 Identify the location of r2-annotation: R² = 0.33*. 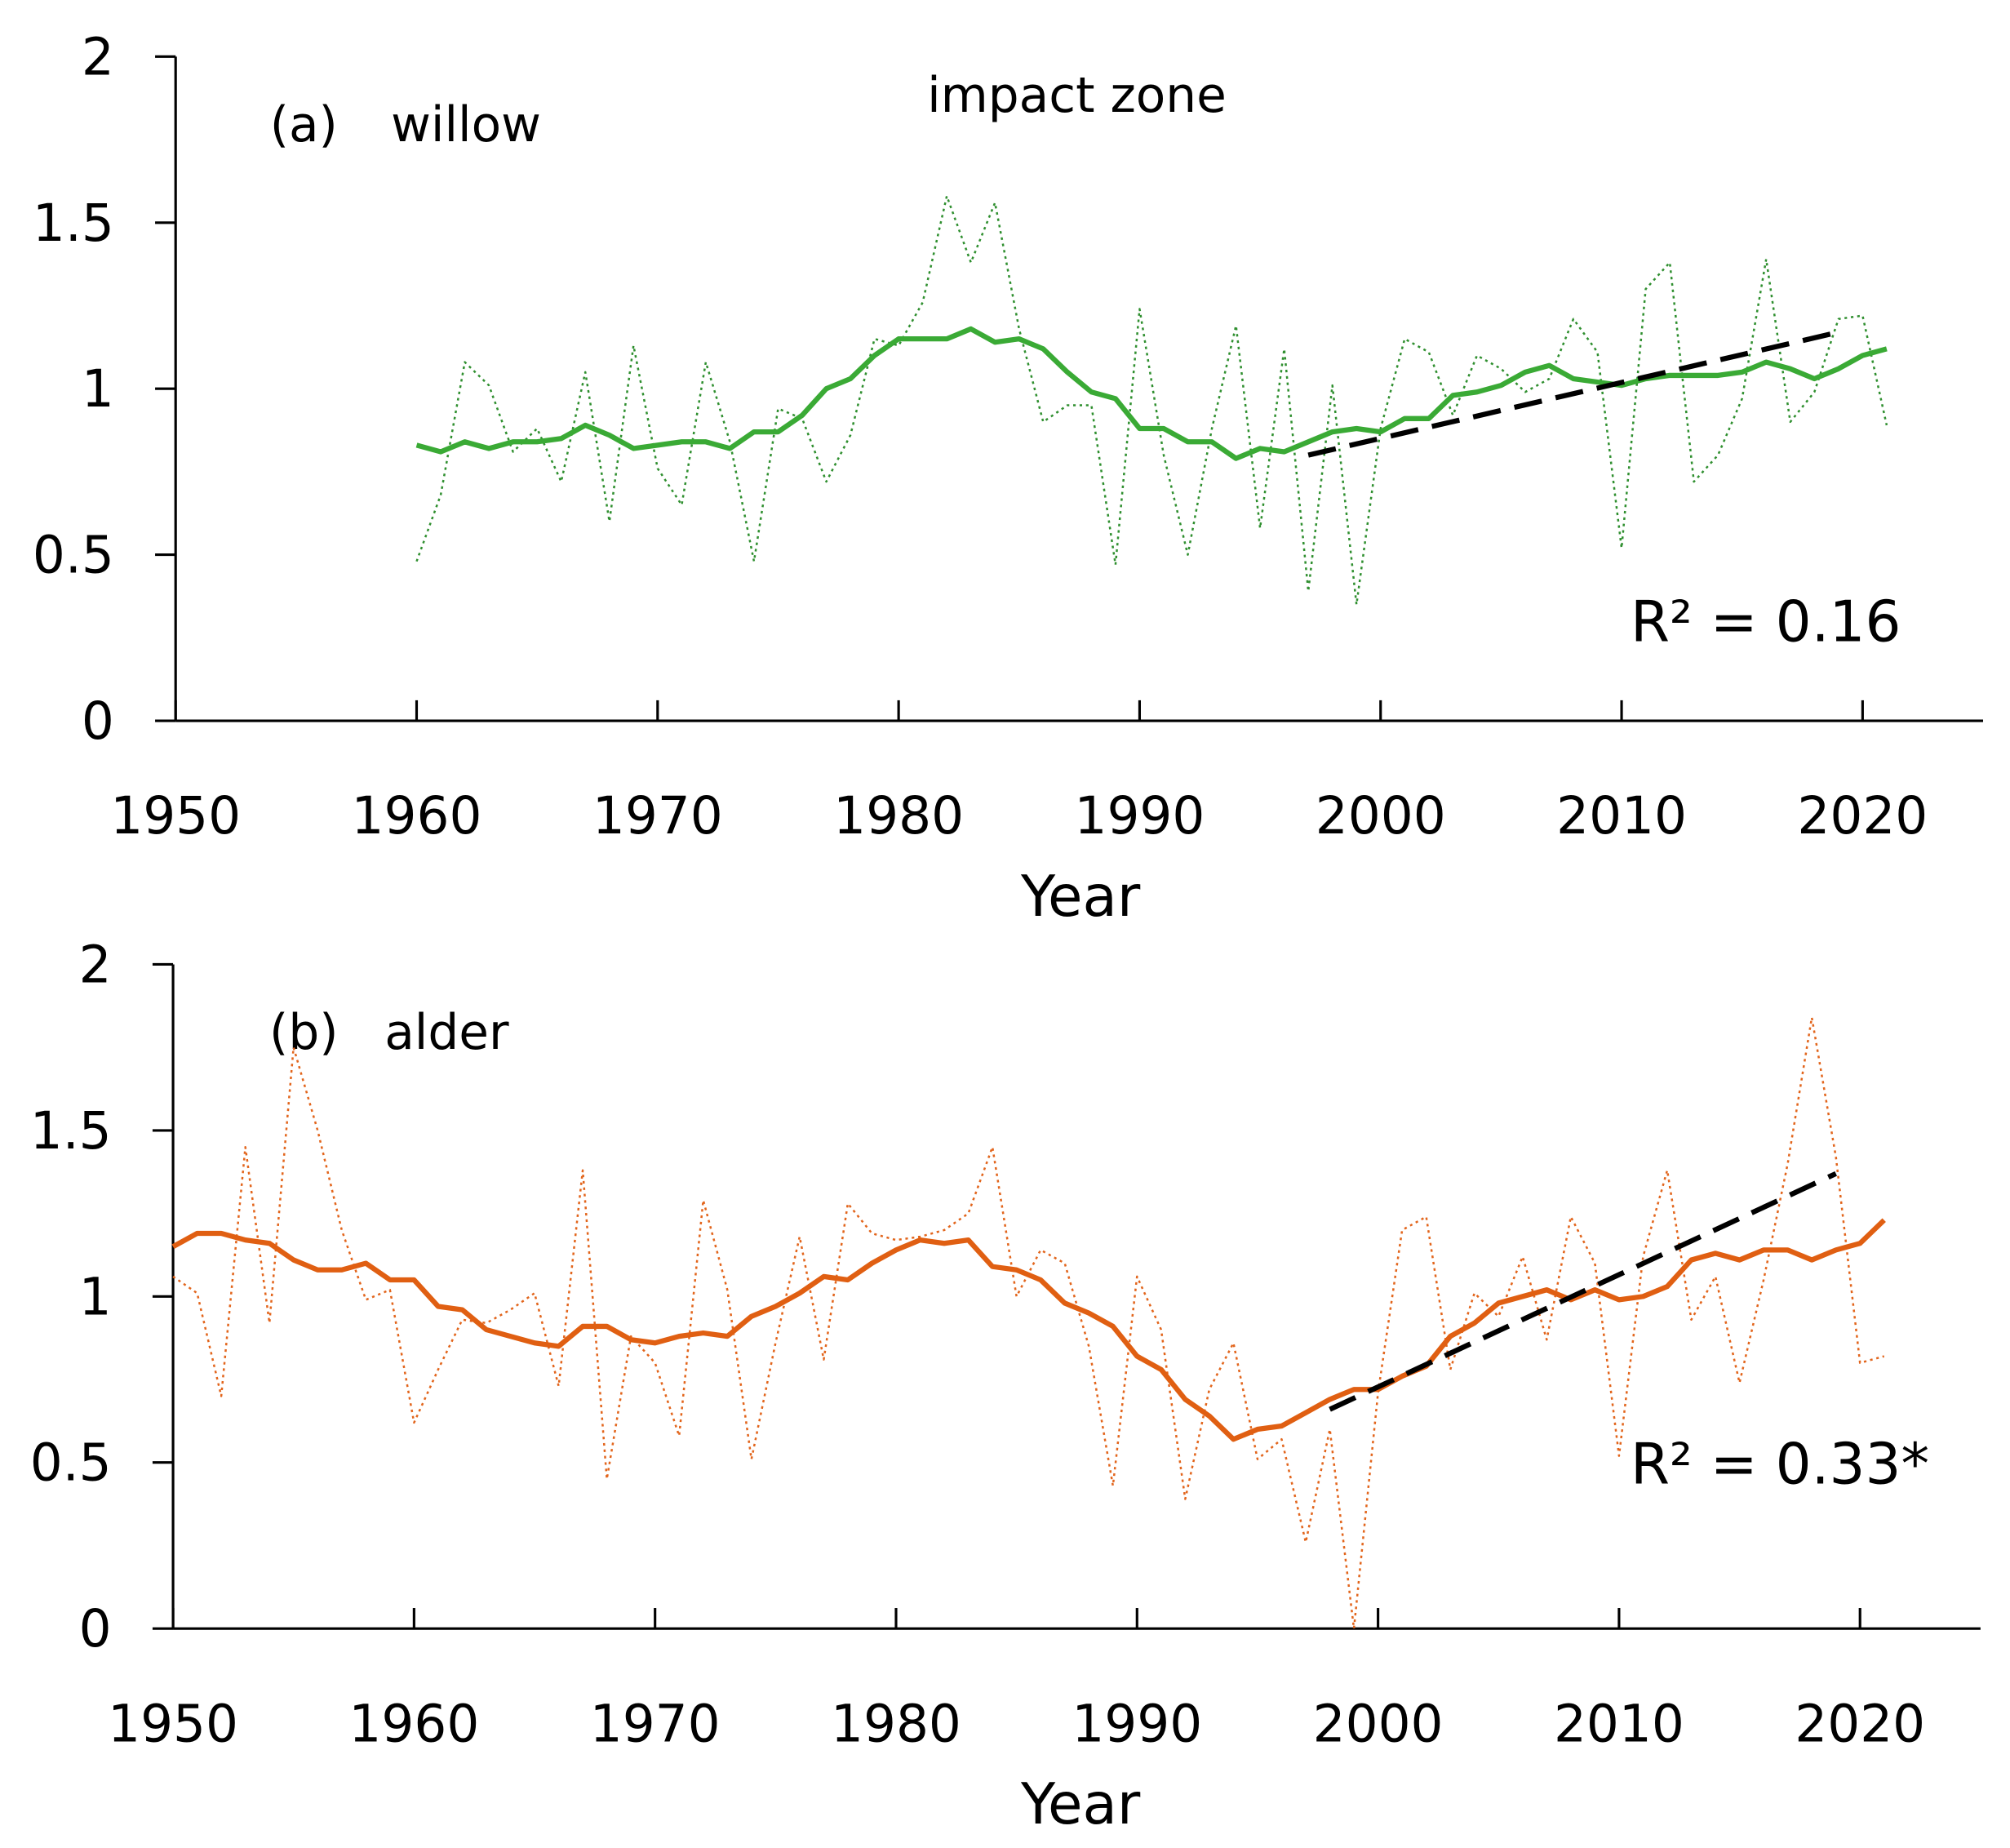
(1780, 1465).